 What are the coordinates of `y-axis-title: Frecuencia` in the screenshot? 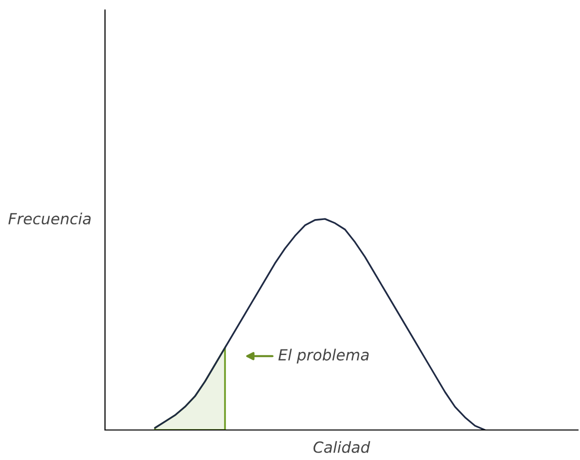 It's located at (49, 218).